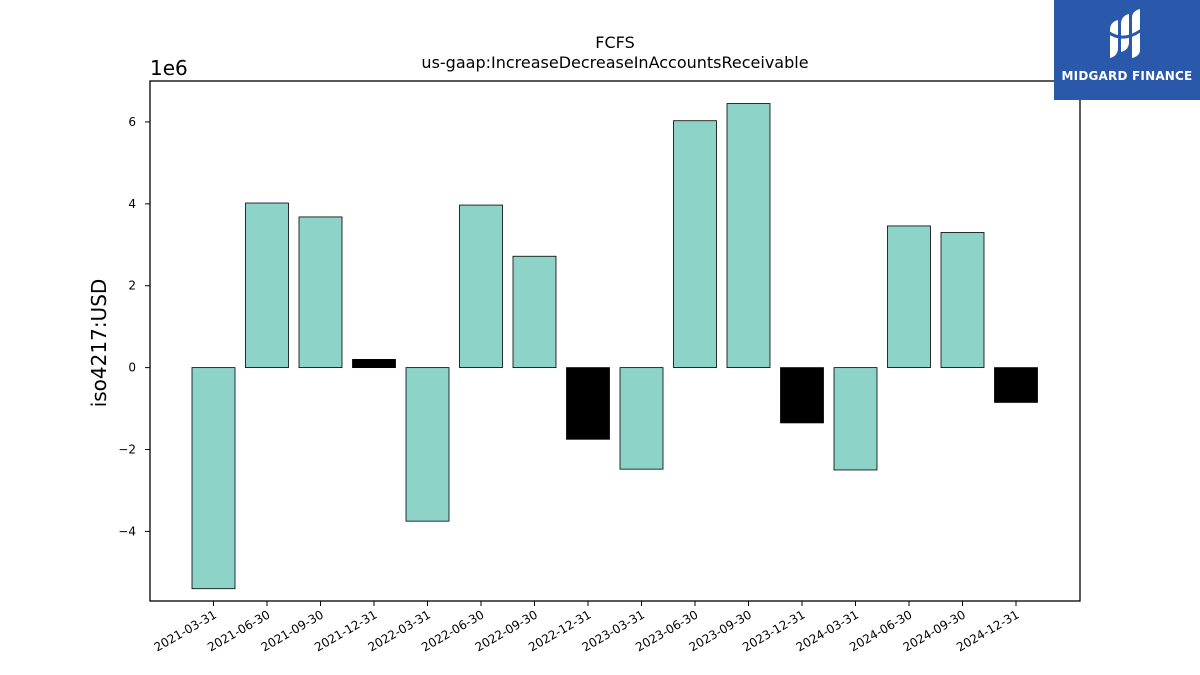 The height and width of the screenshot is (675, 1200). I want to click on midgard-finance-logo: MIDGARD FINANCE, so click(1127, 50).